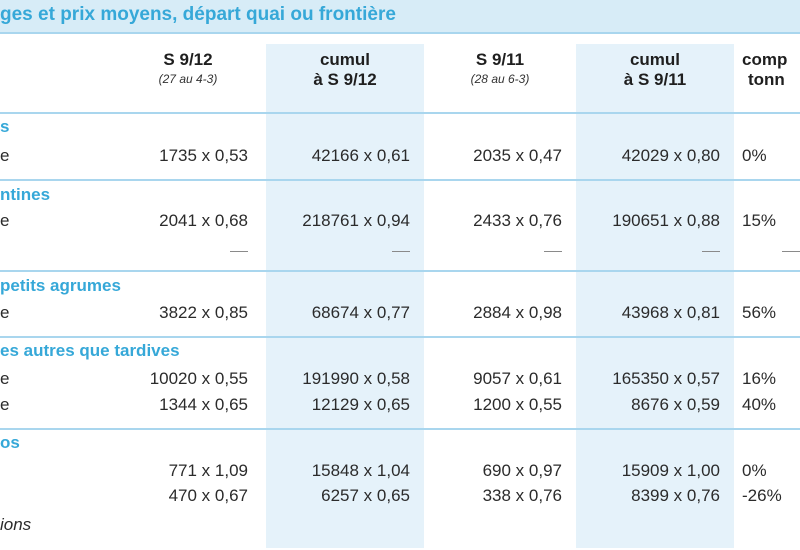 Image resolution: width=800 pixels, height=550 pixels. What do you see at coordinates (360, 404) in the screenshot?
I see `table-cell: 12129 x 0,65` at bounding box center [360, 404].